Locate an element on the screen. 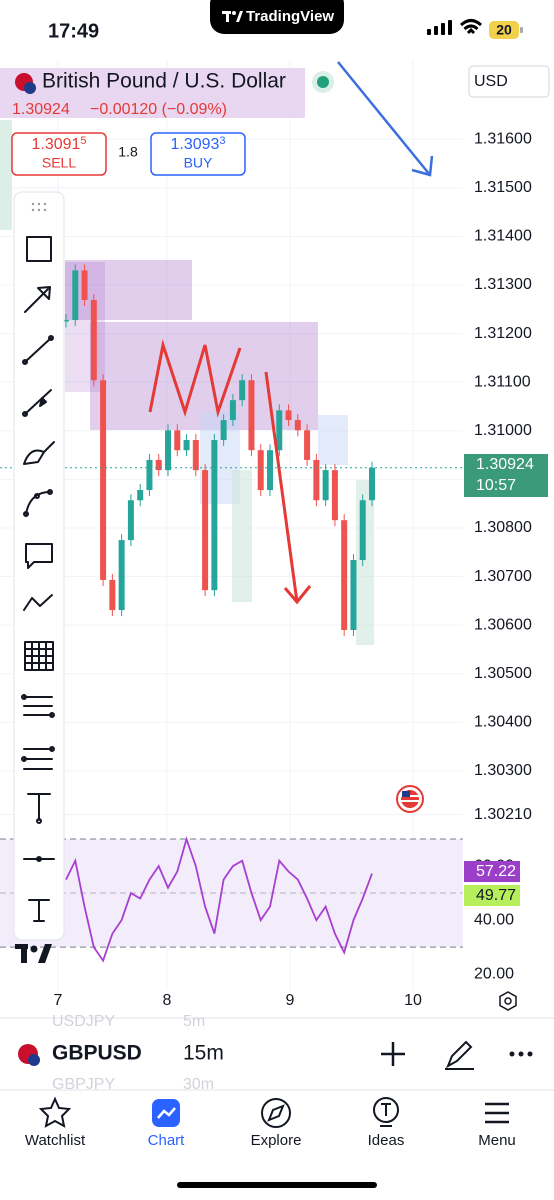  buy-pip: 3 is located at coordinates (222, 141).